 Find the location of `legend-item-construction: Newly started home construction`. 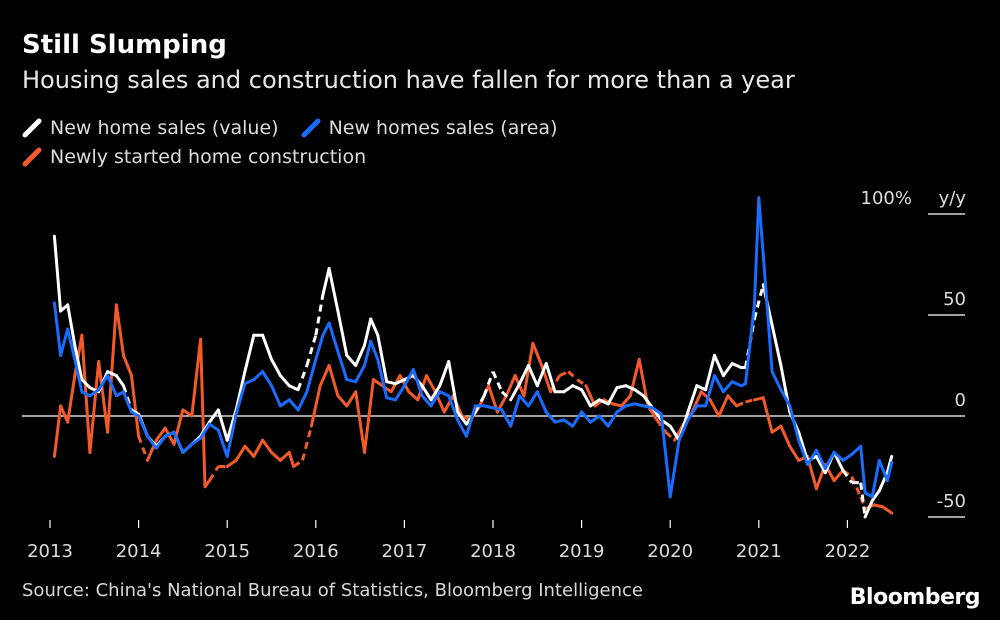

legend-item-construction: Newly started home construction is located at coordinates (194, 157).